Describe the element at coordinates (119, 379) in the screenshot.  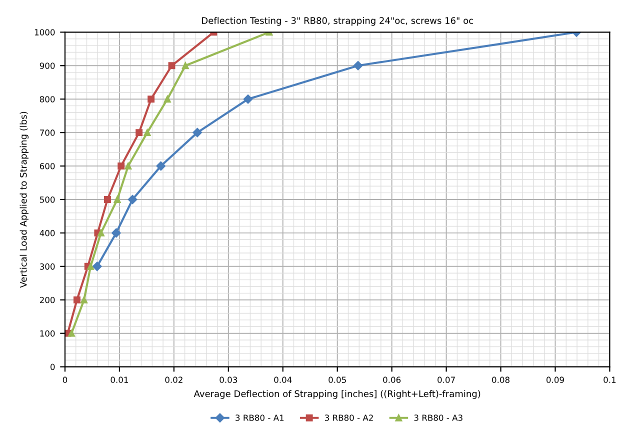
I see `x-tick-label: 0.01` at that location.